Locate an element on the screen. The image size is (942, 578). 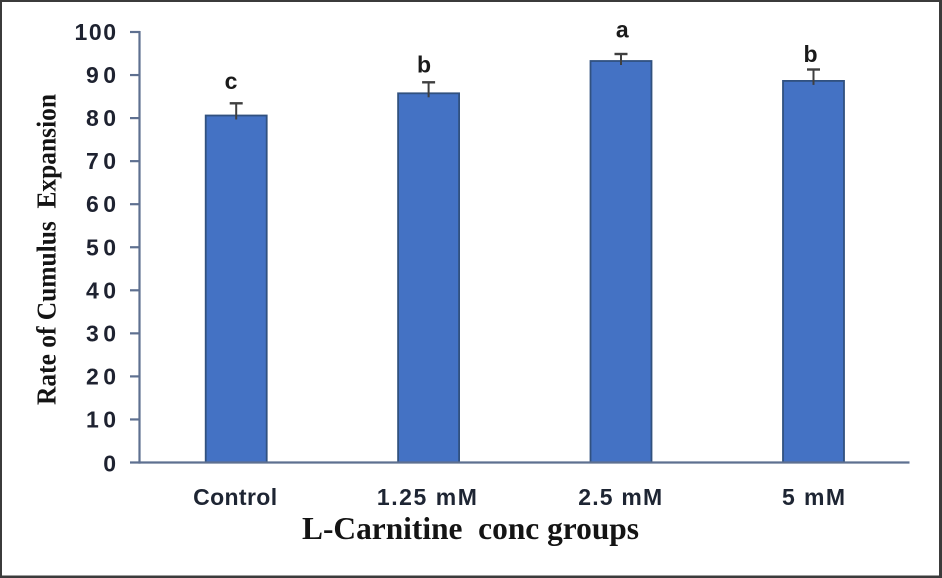
svg-text: 0 is located at coordinates (109, 464).